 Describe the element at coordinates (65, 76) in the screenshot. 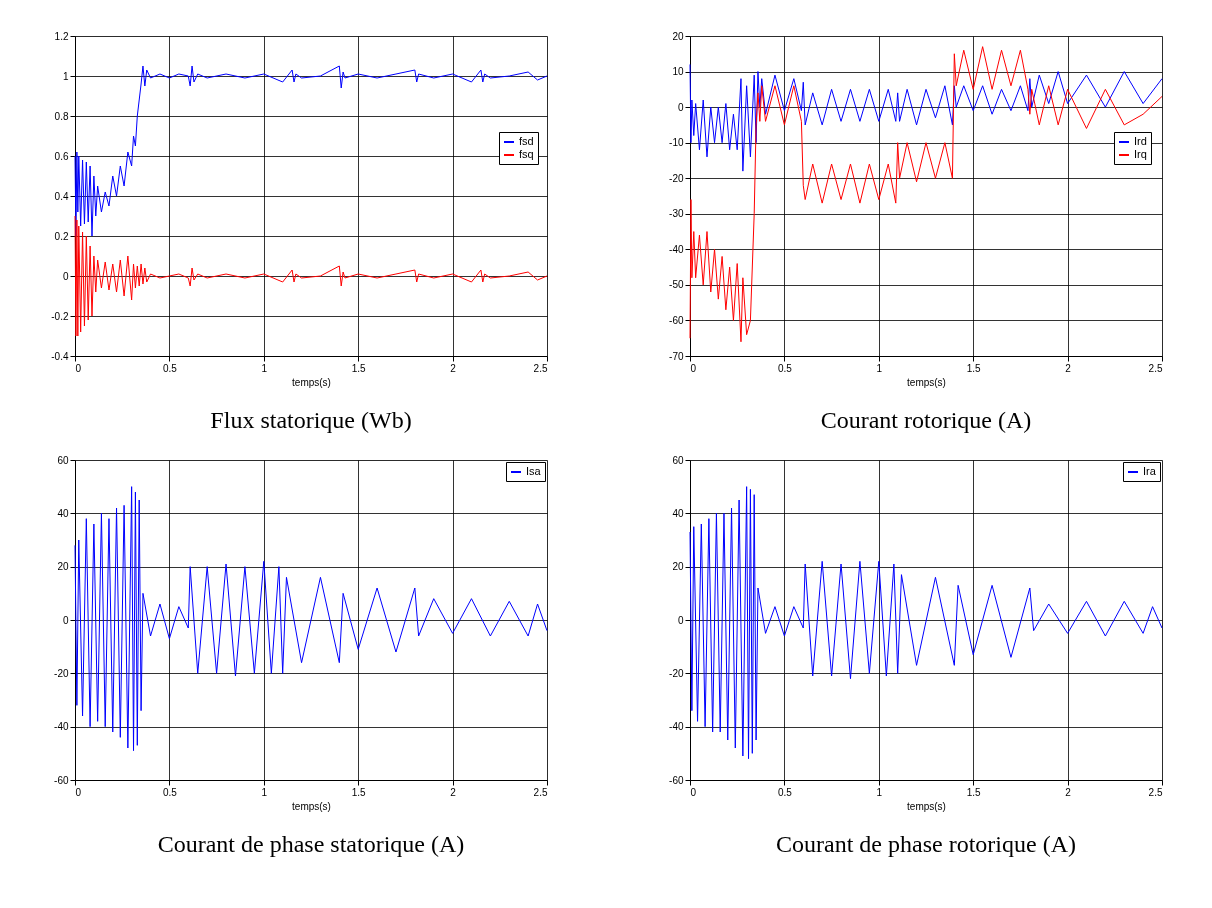

I see `y-tick-label: 1` at that location.